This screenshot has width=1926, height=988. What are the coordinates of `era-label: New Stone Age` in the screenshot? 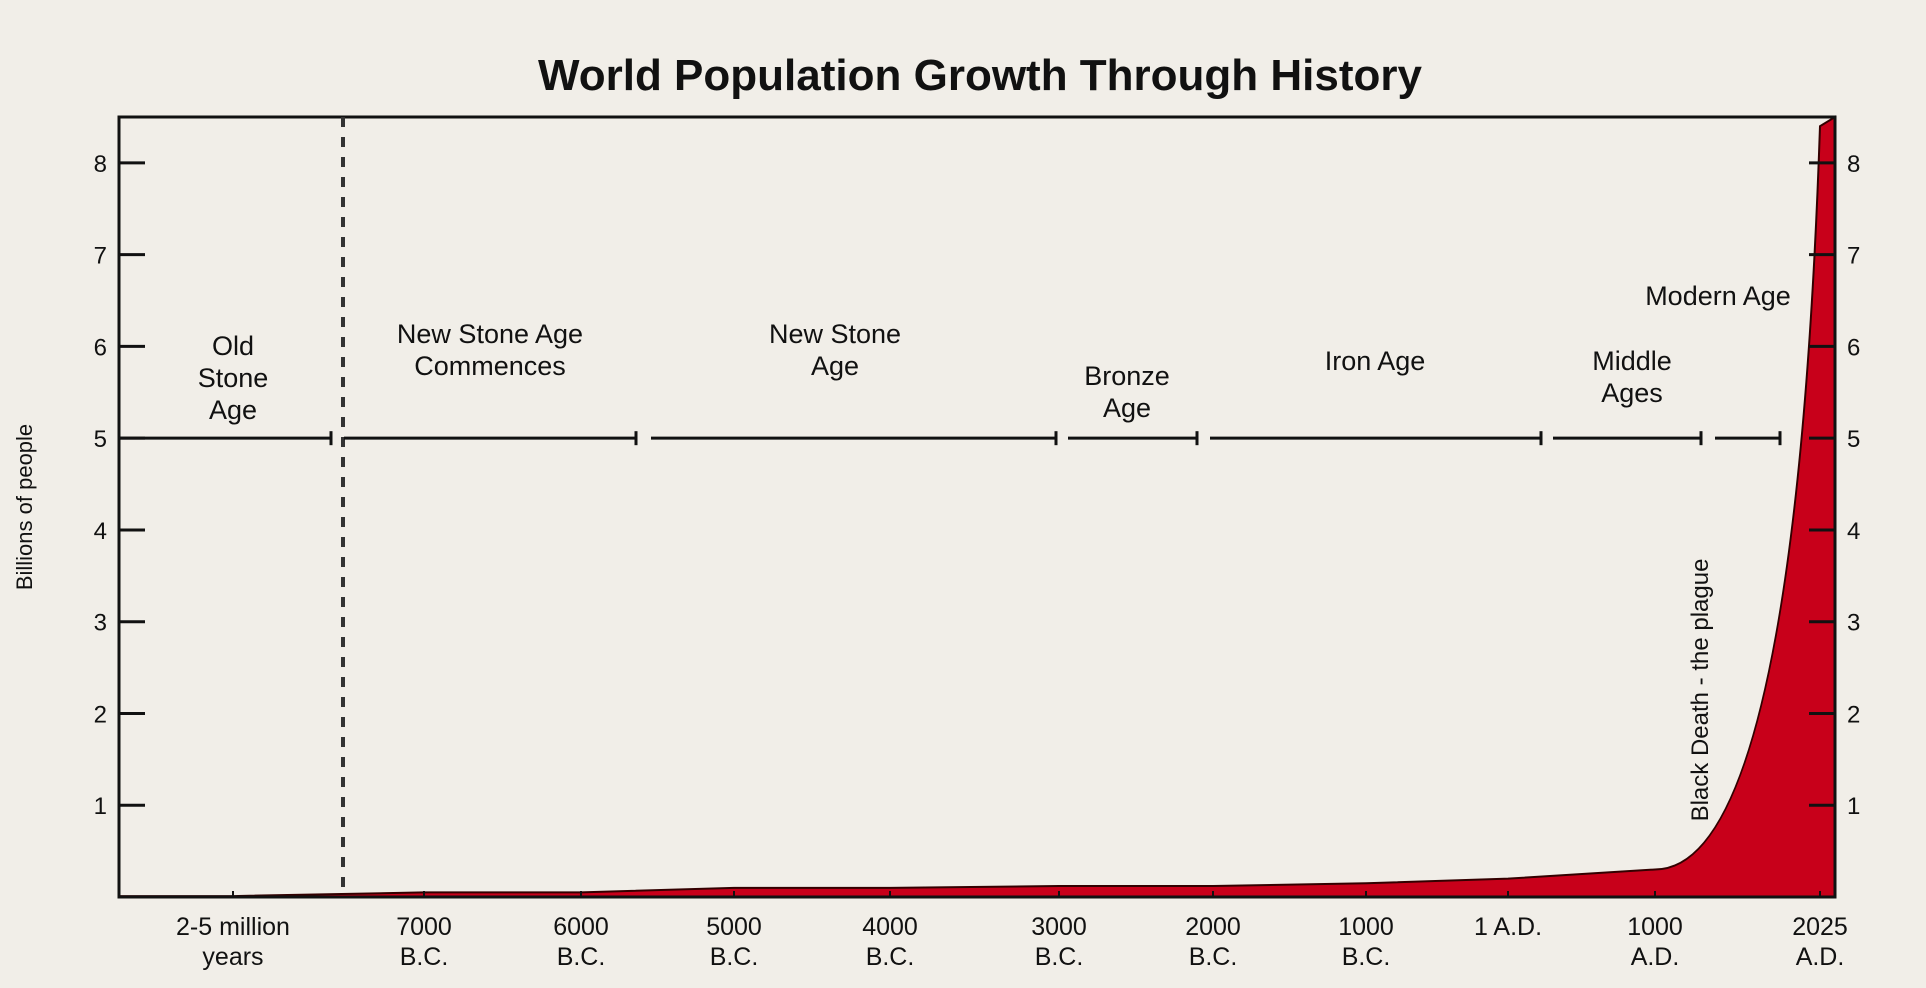 It's located at (835, 350).